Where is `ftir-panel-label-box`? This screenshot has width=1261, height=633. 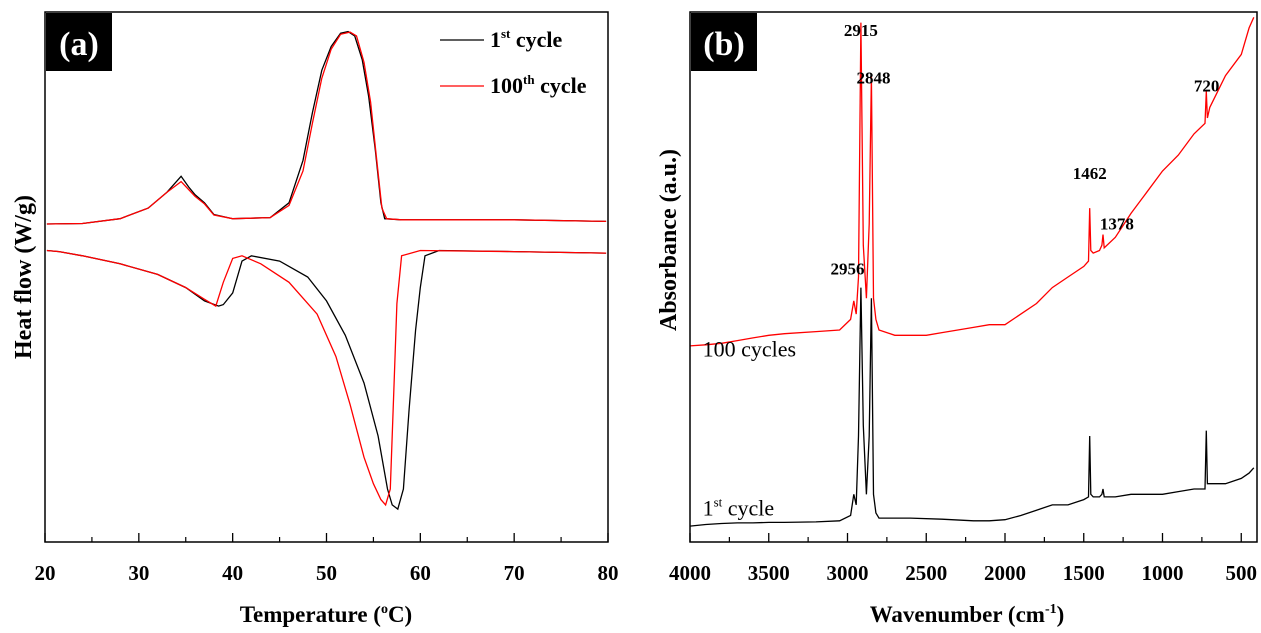
ftir-panel-label-box is located at coordinates (724, 42).